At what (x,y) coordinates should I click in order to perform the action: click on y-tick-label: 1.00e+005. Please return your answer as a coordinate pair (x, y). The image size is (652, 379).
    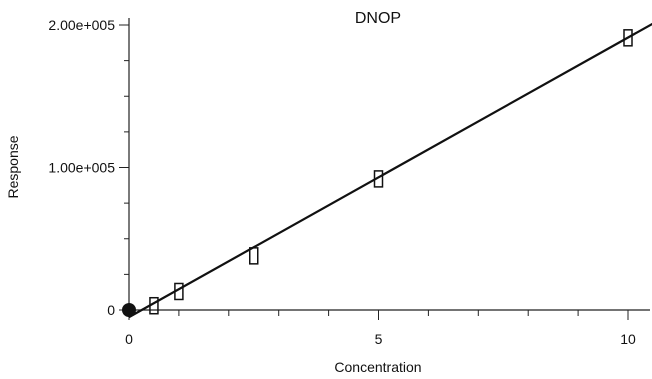
    Looking at the image, I should click on (81, 168).